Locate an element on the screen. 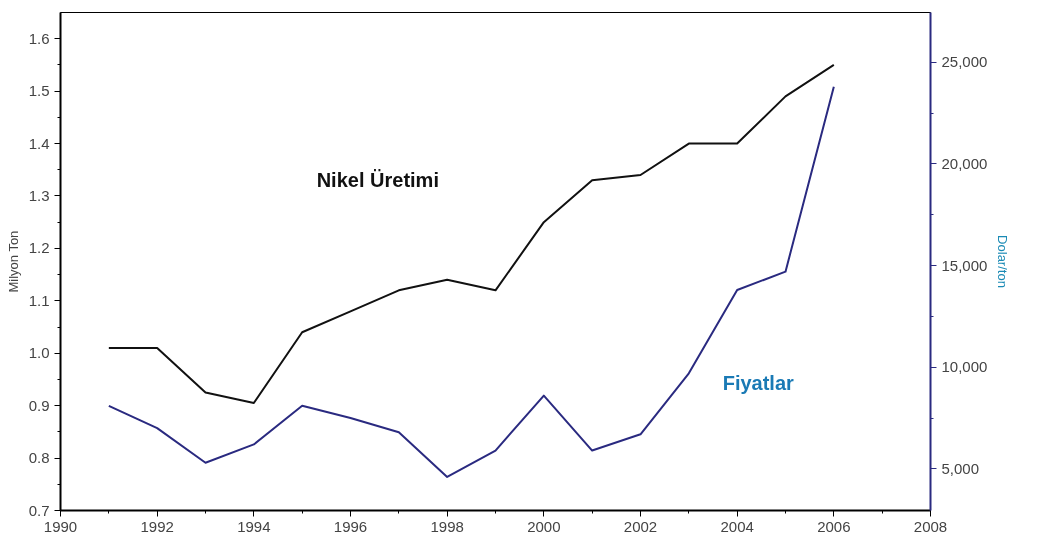 Image resolution: width=1058 pixels, height=557 pixels. y-tick-label: 1.2 is located at coordinates (39, 248).